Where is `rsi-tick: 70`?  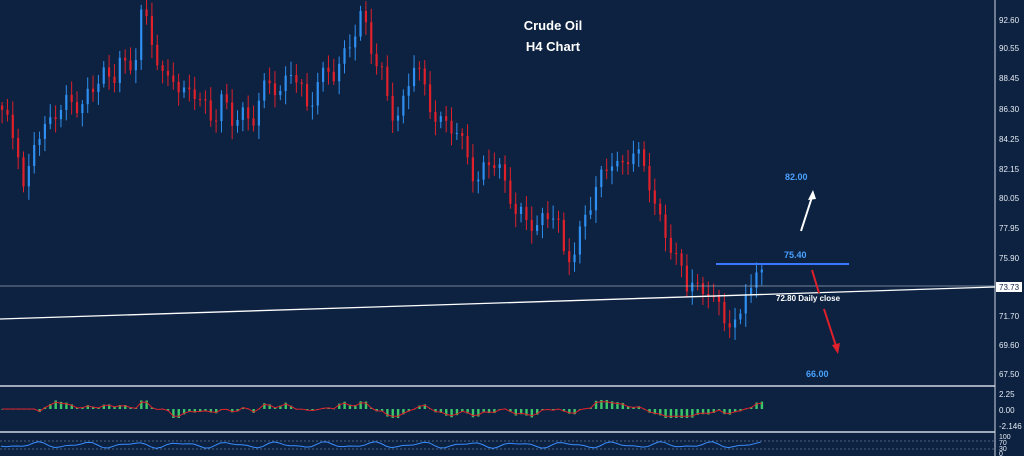 rsi-tick: 70 is located at coordinates (1003, 443).